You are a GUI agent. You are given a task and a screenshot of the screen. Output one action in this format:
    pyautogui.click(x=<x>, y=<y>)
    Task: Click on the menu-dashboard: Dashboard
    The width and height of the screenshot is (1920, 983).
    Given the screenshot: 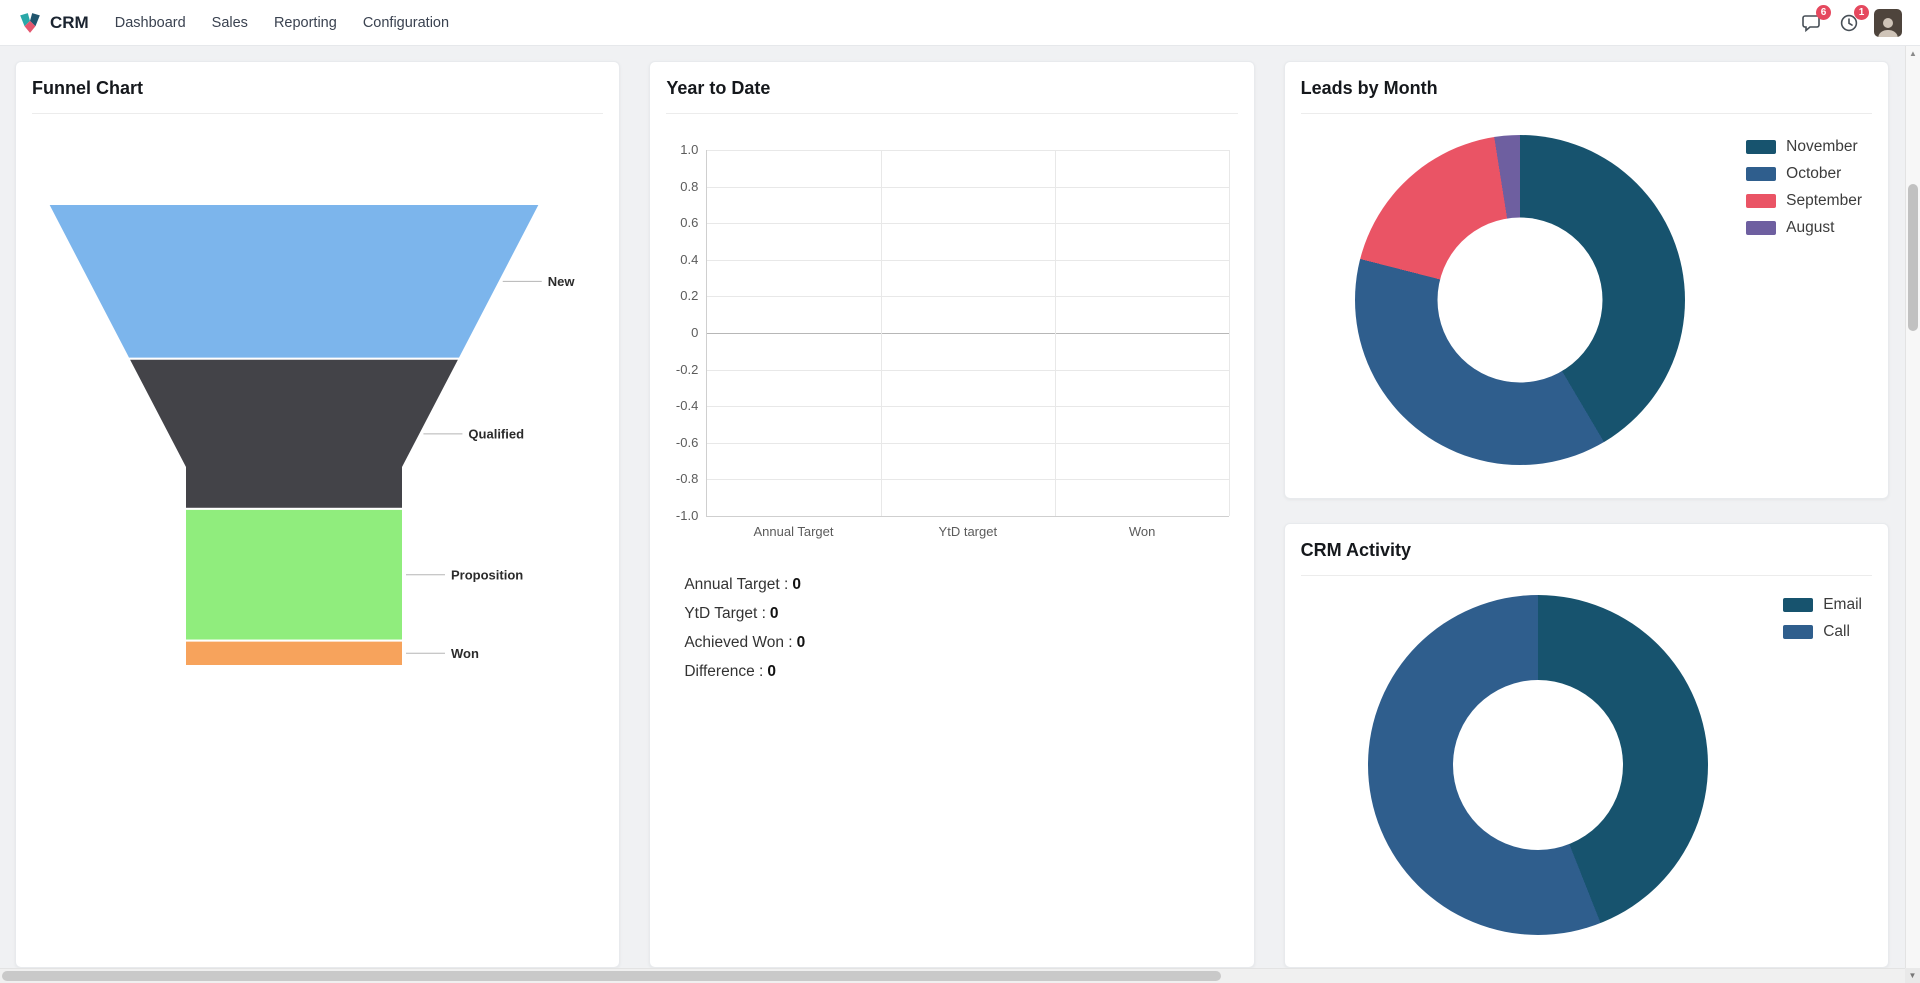 What is the action you would take?
    pyautogui.click(x=150, y=22)
    